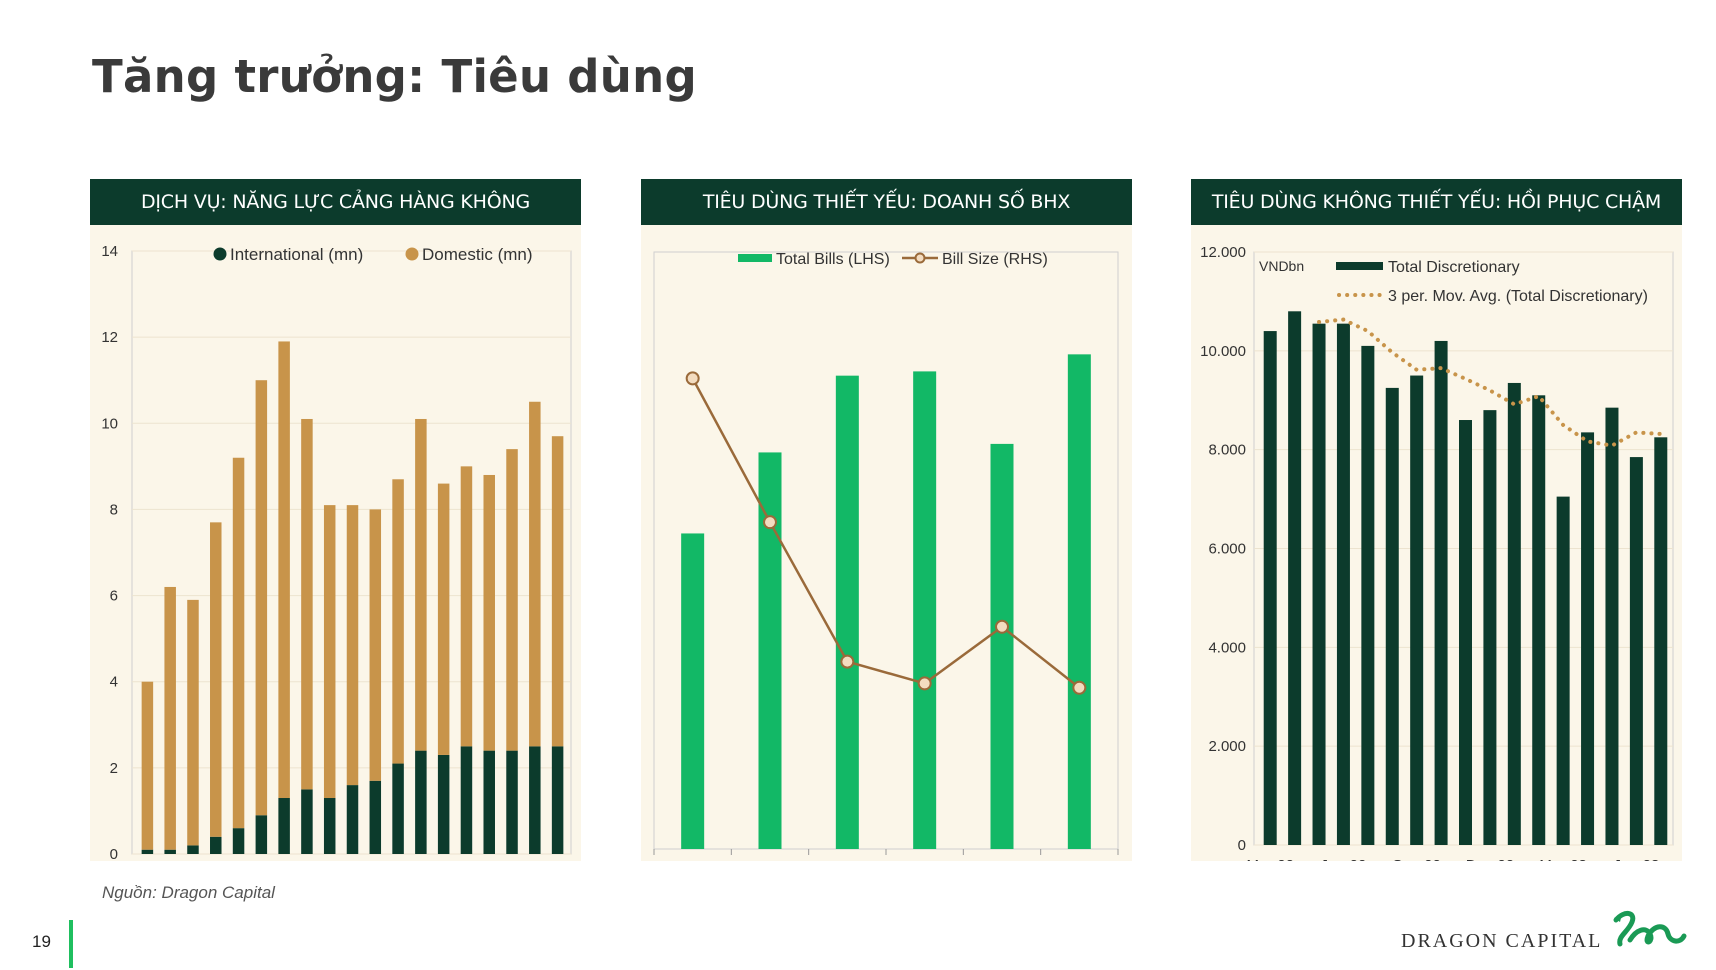  Describe the element at coordinates (114, 768) in the screenshot. I see `y-tick-label: 2` at that location.